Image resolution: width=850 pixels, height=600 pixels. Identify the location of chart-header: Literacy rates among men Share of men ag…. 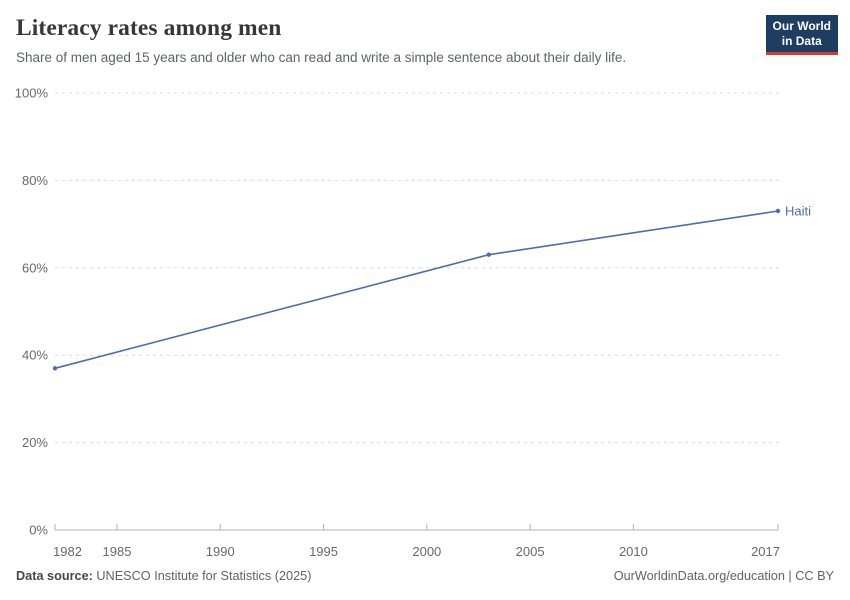
(383, 40).